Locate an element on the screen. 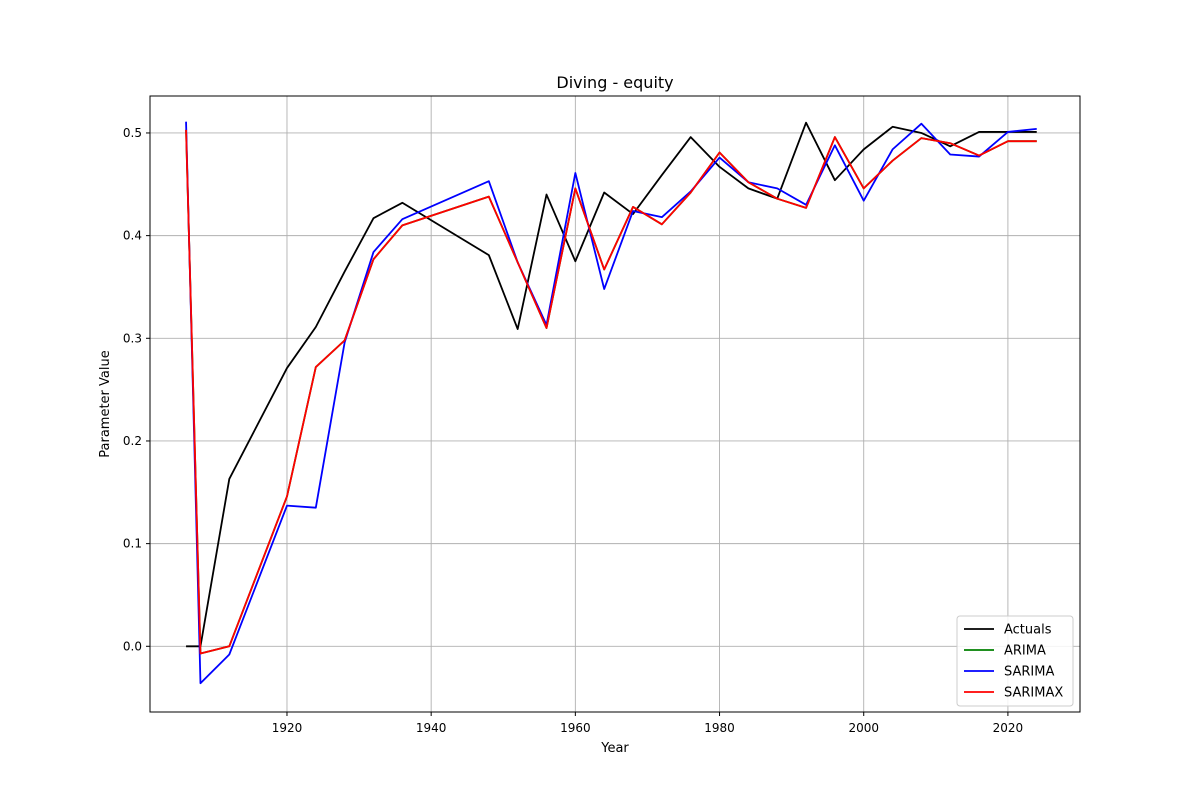 Image resolution: width=1200 pixels, height=800 pixels. x-tick-label: 2000 is located at coordinates (863, 728).